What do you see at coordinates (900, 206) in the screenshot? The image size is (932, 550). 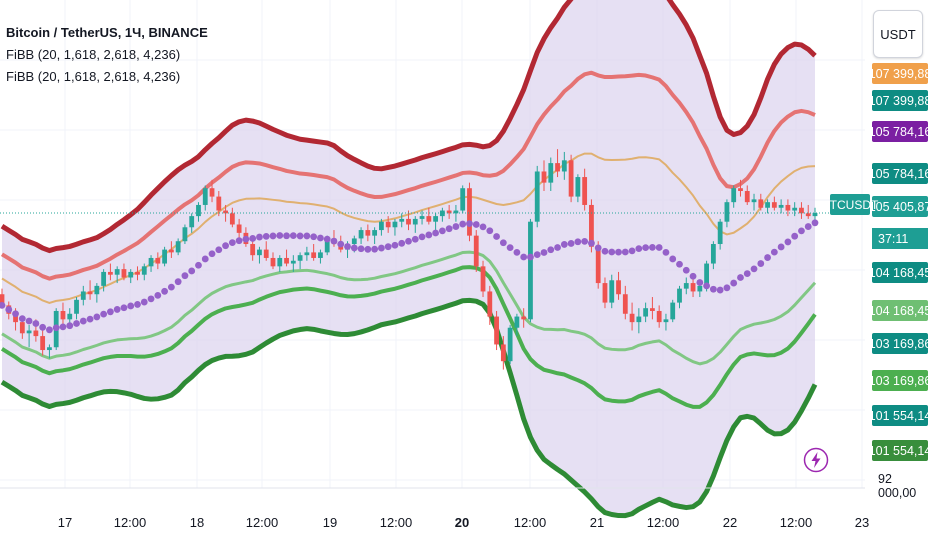 I see `price-axis-tag: 105 405,87` at bounding box center [900, 206].